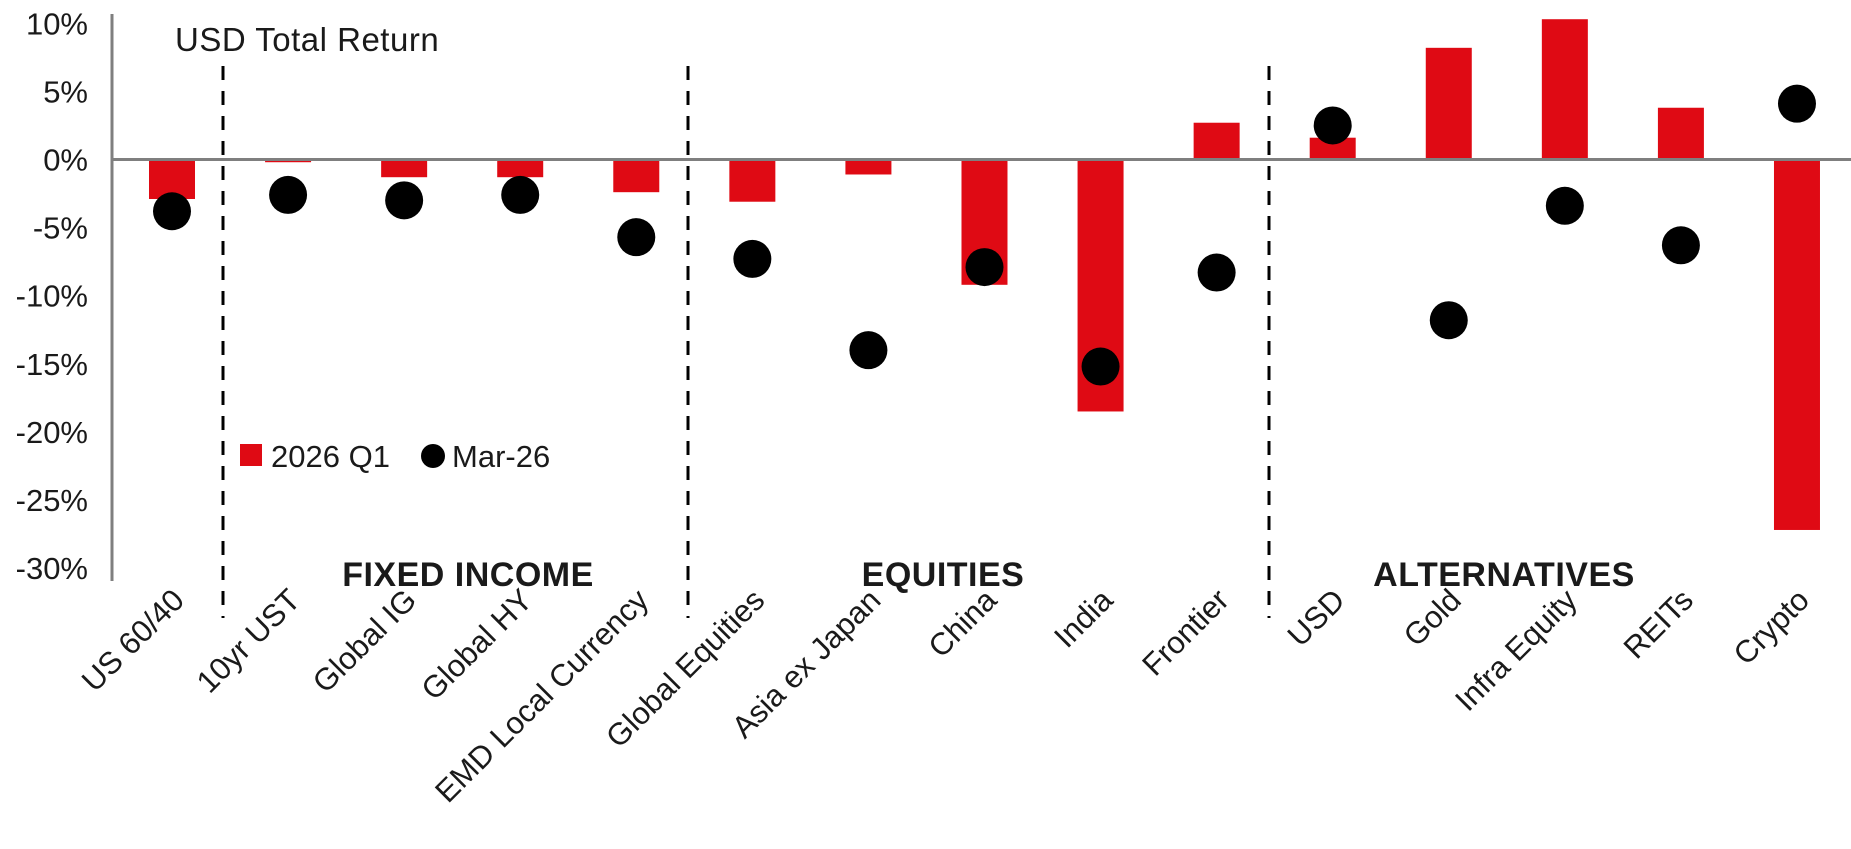 This screenshot has height=849, width=1851. Describe the element at coordinates (1083, 618) in the screenshot. I see `x-axis-label-india: India` at that location.